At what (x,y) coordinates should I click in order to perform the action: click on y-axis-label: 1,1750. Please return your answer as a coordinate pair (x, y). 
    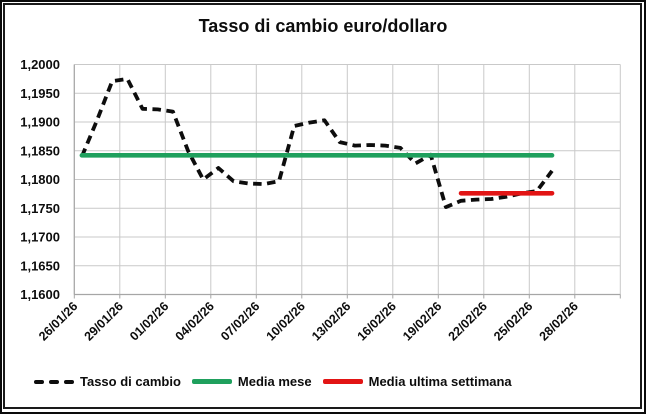
    Looking at the image, I should click on (40, 208).